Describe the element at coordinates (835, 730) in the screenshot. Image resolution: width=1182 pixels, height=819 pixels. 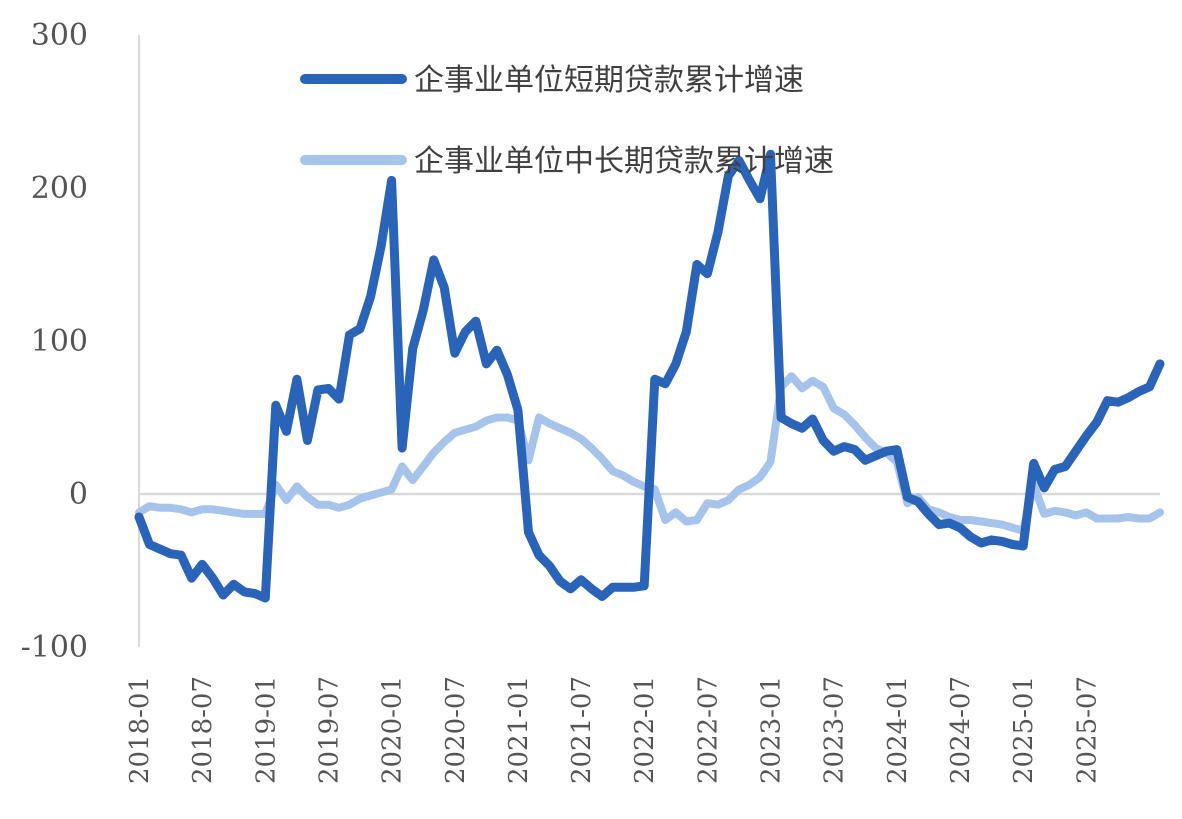
I see `x-tick-label: 2023-07` at that location.